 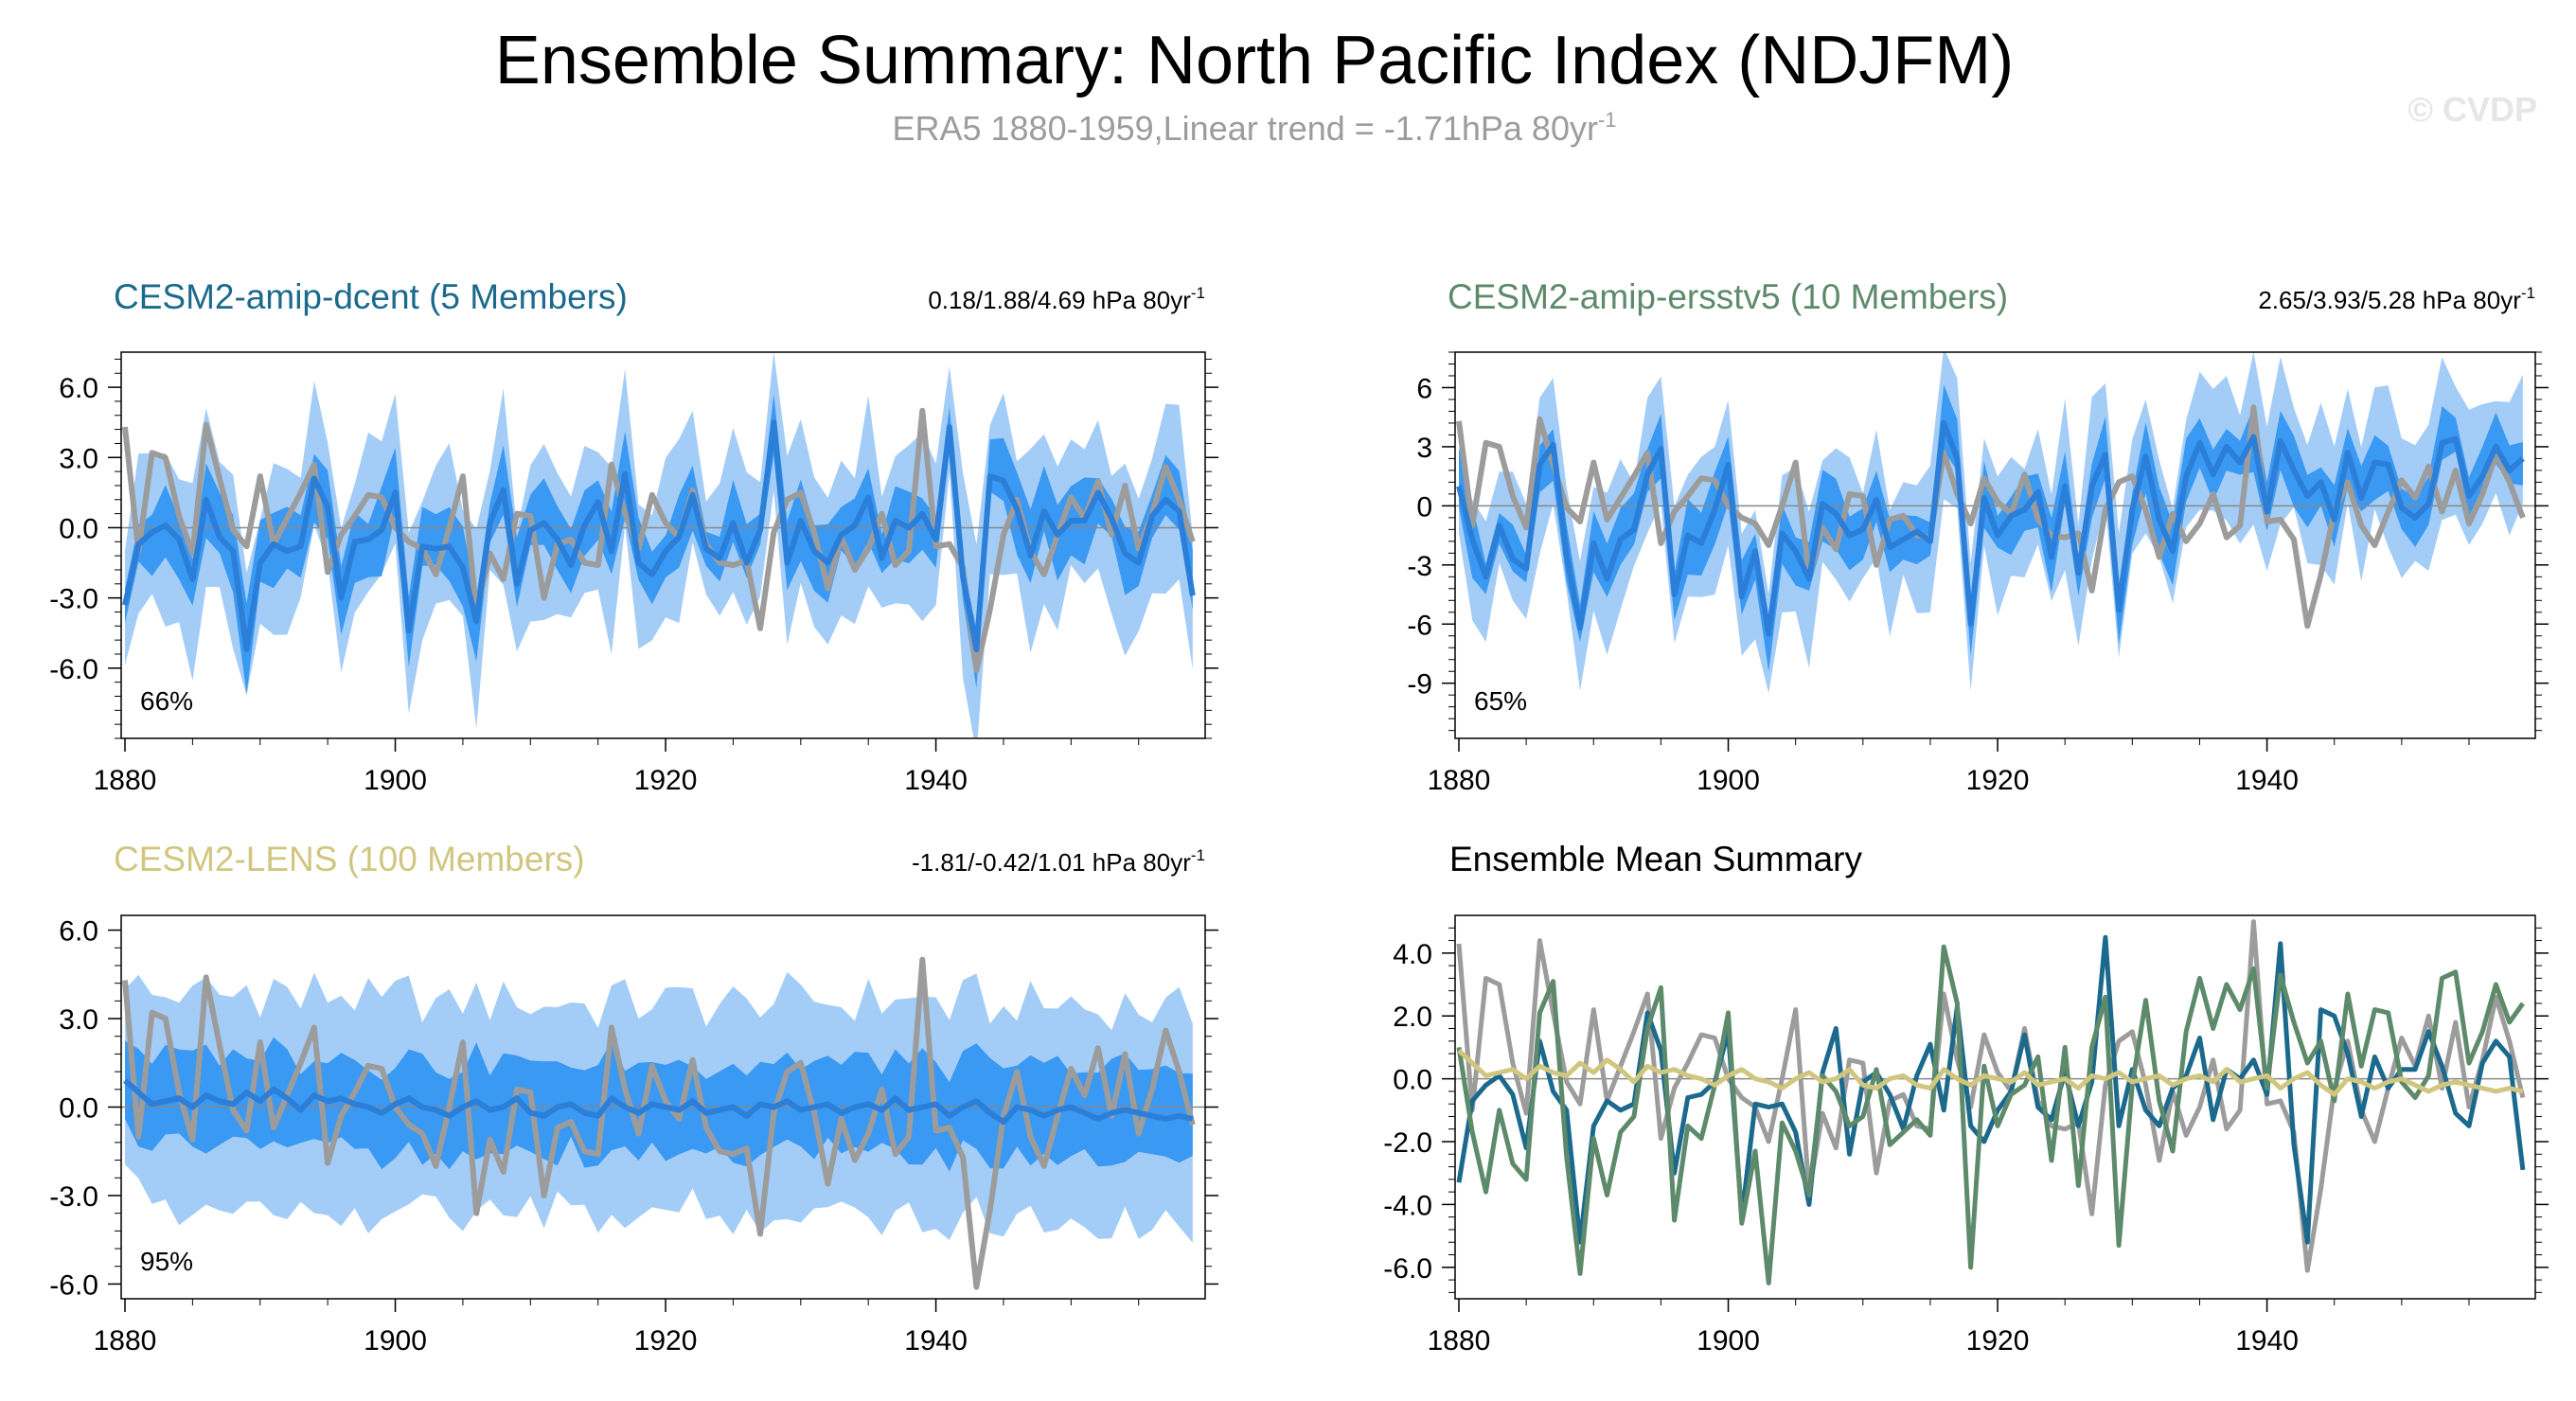 I want to click on y-tick-label: 0, so click(x=1424, y=507).